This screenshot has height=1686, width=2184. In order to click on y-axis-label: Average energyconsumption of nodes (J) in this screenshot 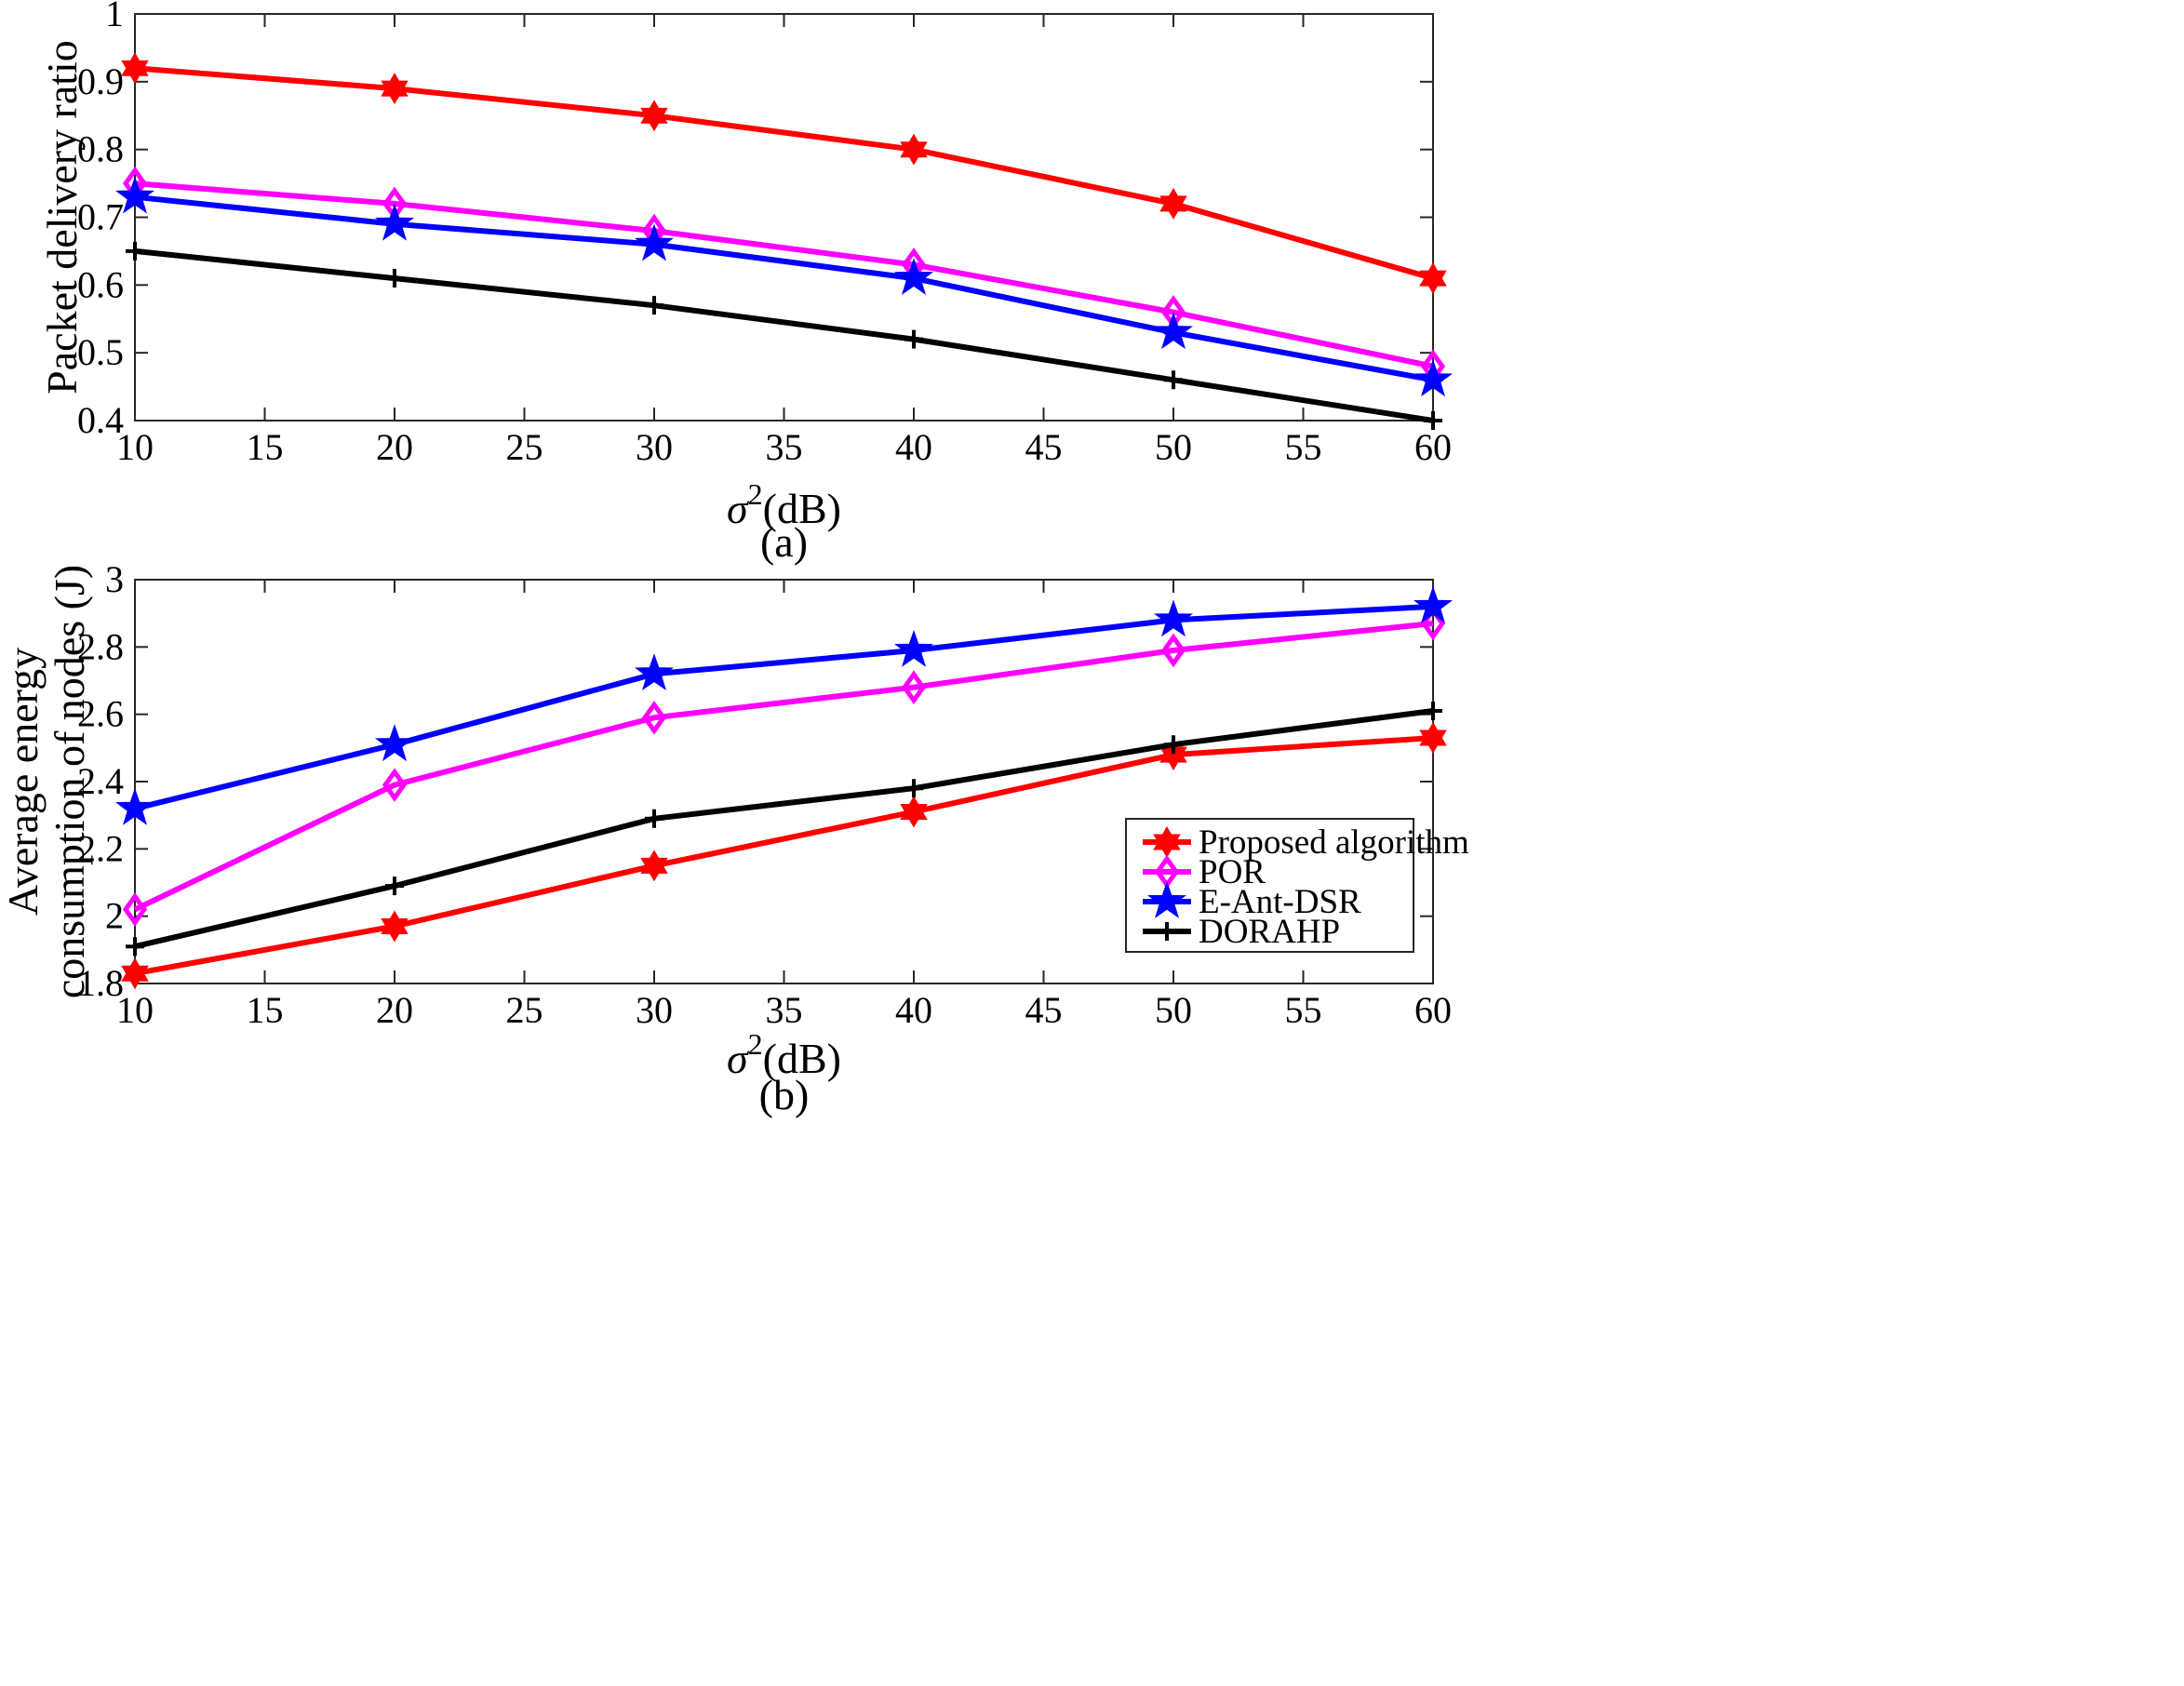, I will do `click(46, 781)`.